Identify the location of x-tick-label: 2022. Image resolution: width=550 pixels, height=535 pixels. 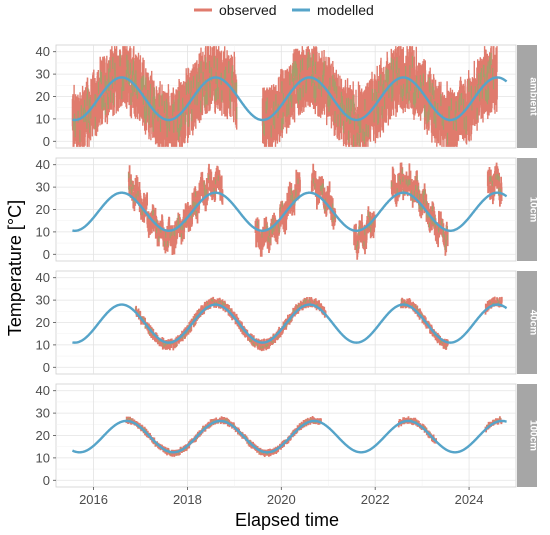
(375, 499).